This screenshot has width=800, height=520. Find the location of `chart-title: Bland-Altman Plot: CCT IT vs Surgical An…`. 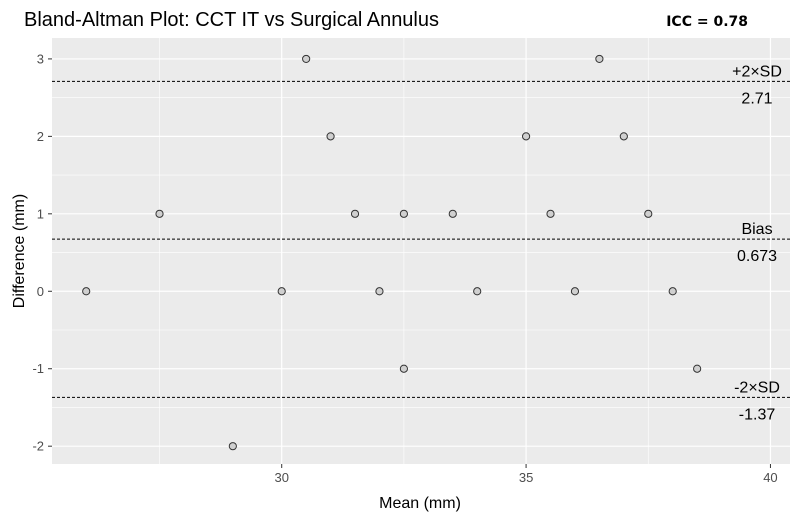

chart-title: Bland-Altman Plot: CCT IT vs Surgical An… is located at coordinates (231, 20).